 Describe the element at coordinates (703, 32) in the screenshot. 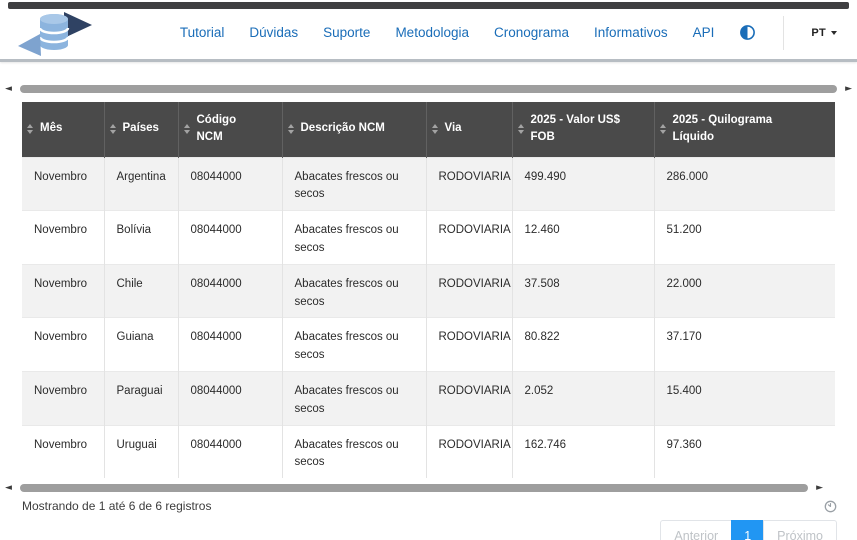

I see `nav-api: API` at that location.